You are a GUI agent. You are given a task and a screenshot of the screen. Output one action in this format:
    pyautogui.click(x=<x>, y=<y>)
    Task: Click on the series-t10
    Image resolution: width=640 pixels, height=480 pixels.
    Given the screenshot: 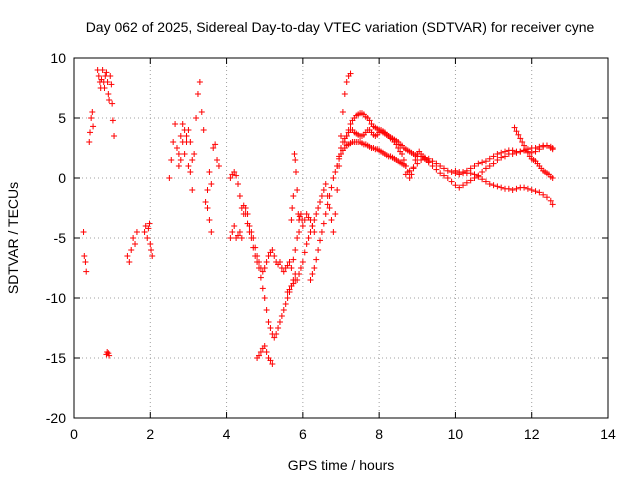 What is the action you would take?
    pyautogui.click(x=265, y=240)
    